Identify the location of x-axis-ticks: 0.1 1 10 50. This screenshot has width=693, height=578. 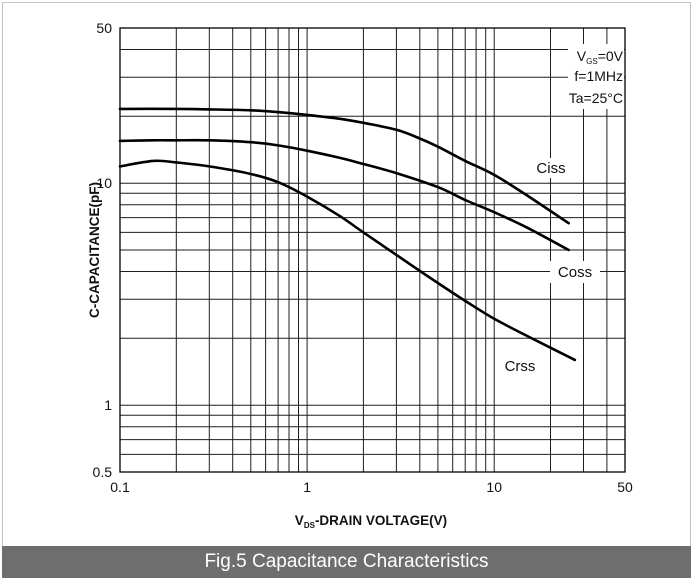
(371, 487).